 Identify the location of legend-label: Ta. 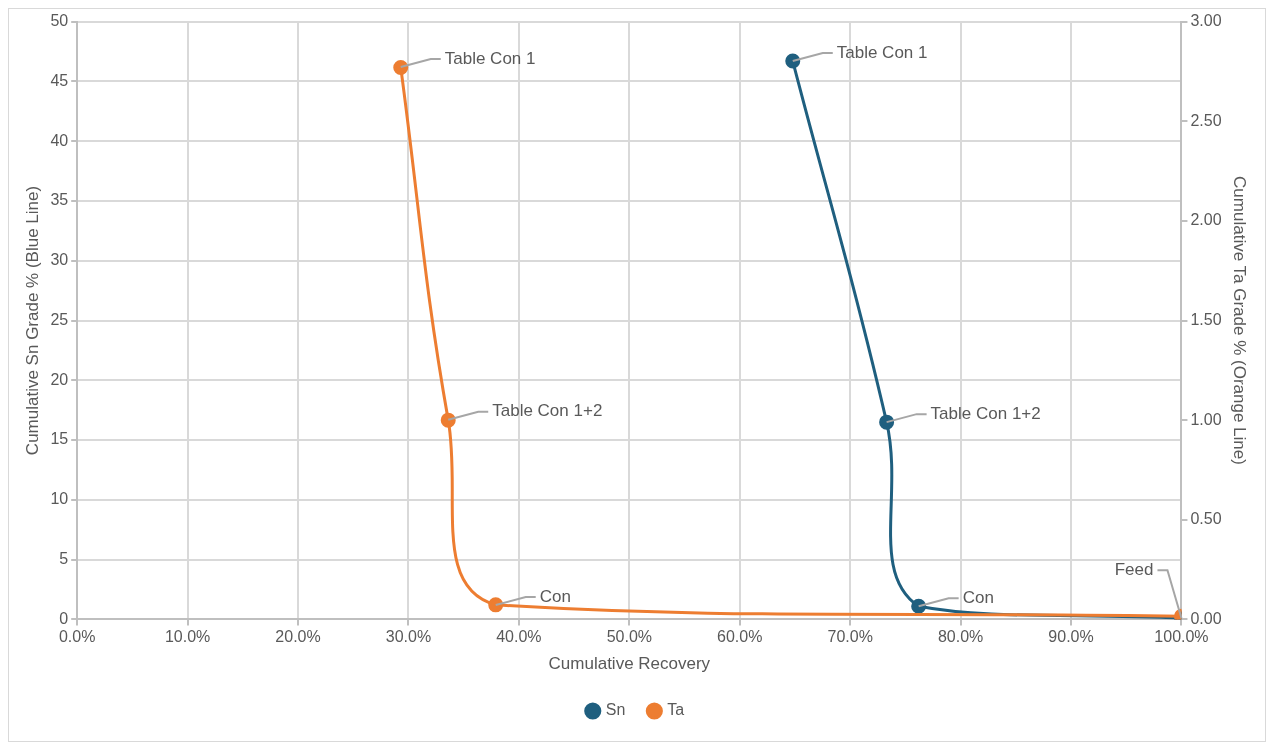
(676, 710).